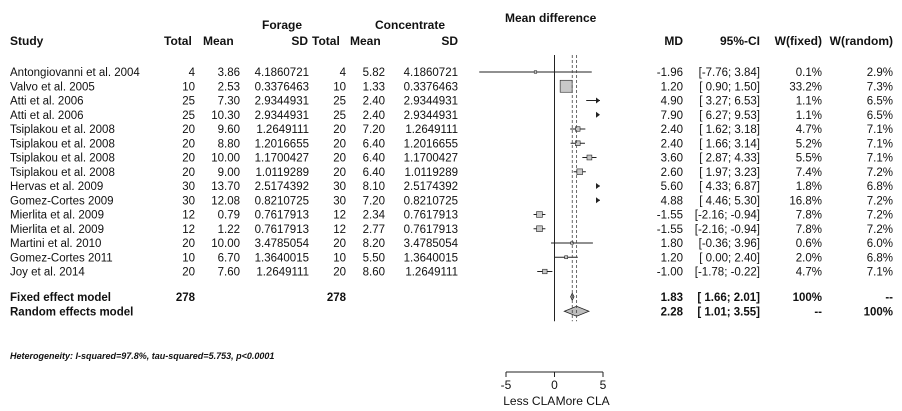 The height and width of the screenshot is (411, 902). What do you see at coordinates (798, 41) in the screenshot?
I see `header-w-fixed: W(fixed)` at bounding box center [798, 41].